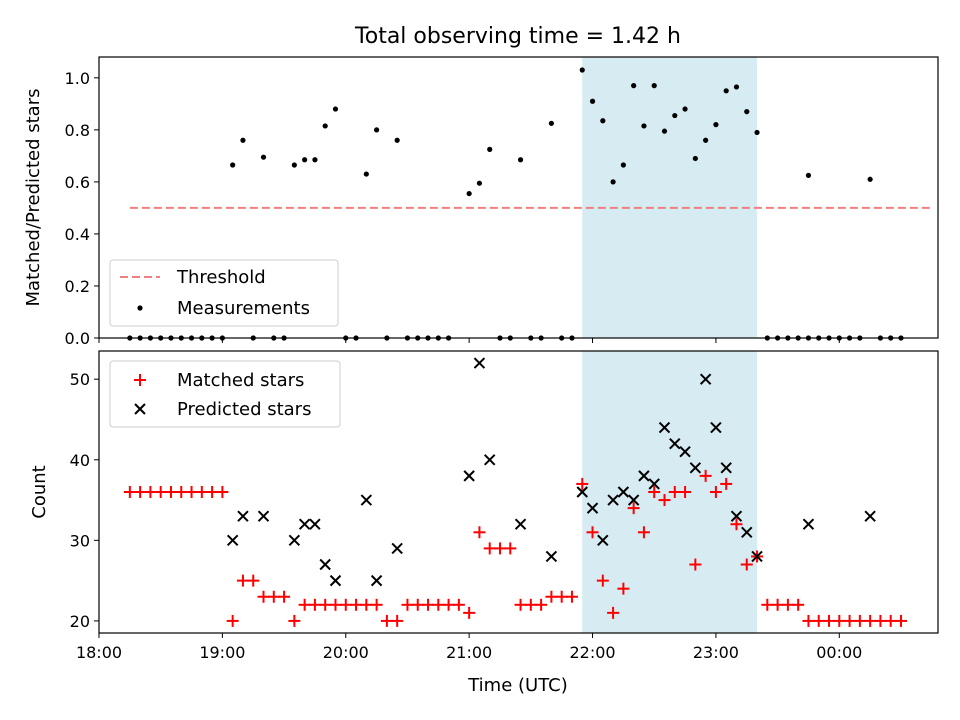  What do you see at coordinates (80, 379) in the screenshot?
I see `y-tick-label: 50` at bounding box center [80, 379].